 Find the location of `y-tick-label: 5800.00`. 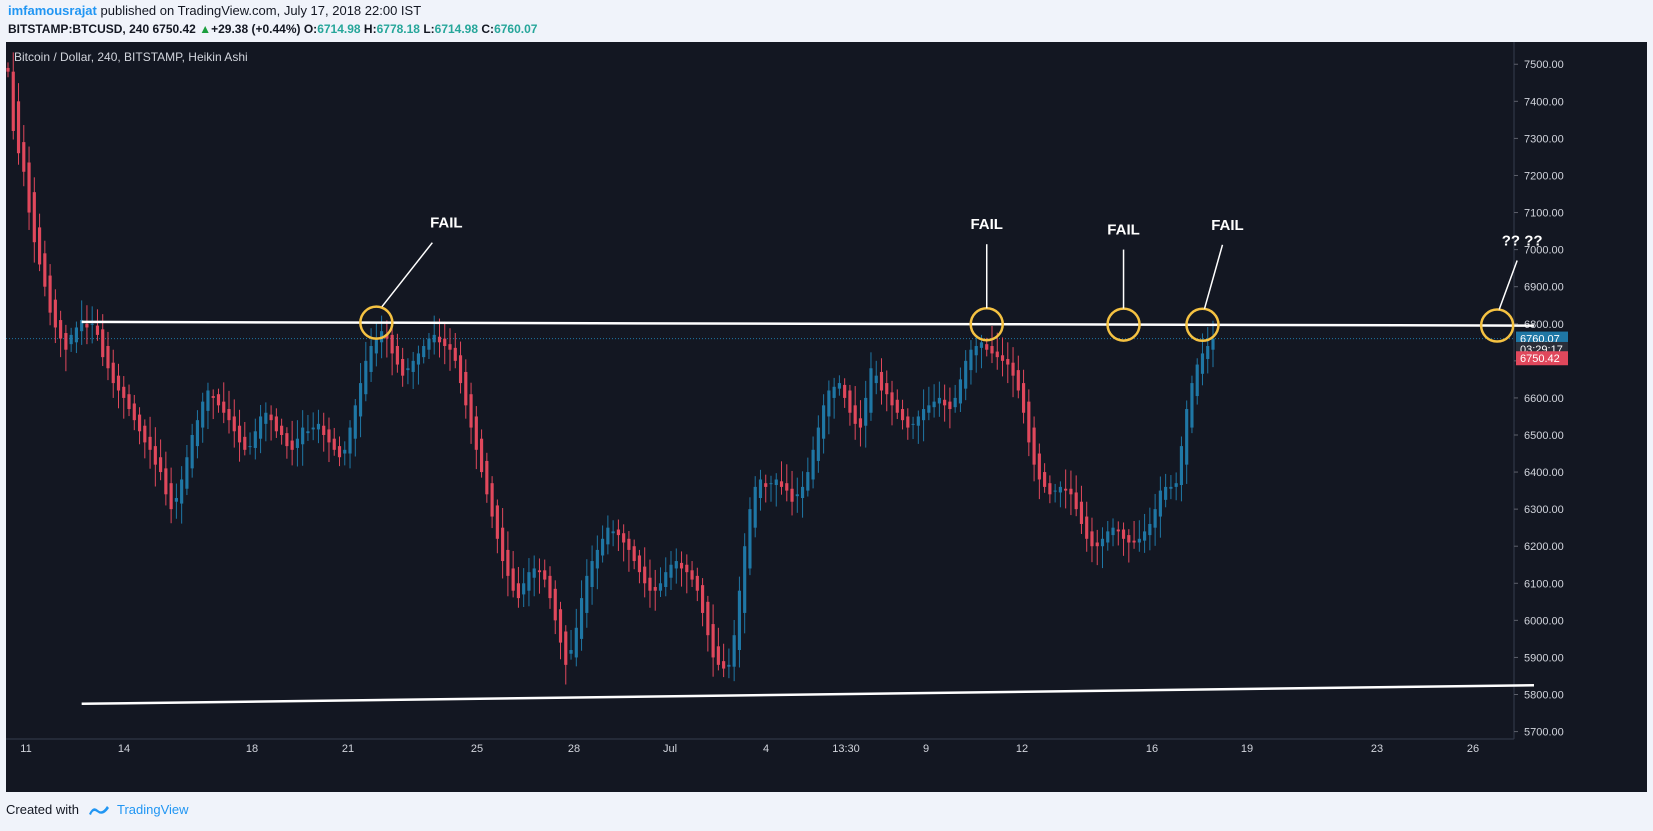

y-tick-label: 5800.00 is located at coordinates (1544, 696).